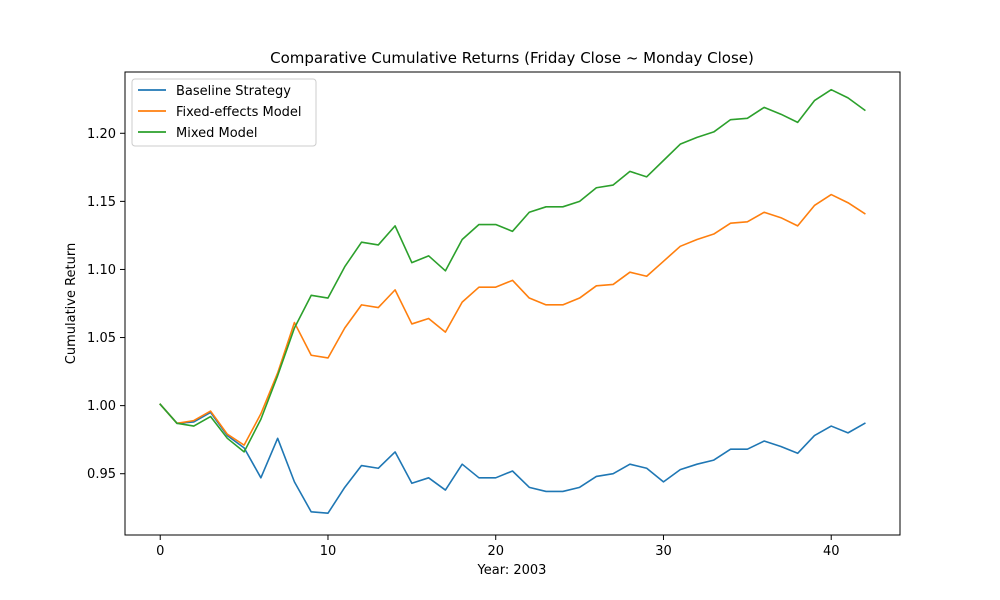 The image size is (1000, 600). I want to click on y-tick-label: 1.00, so click(101, 406).